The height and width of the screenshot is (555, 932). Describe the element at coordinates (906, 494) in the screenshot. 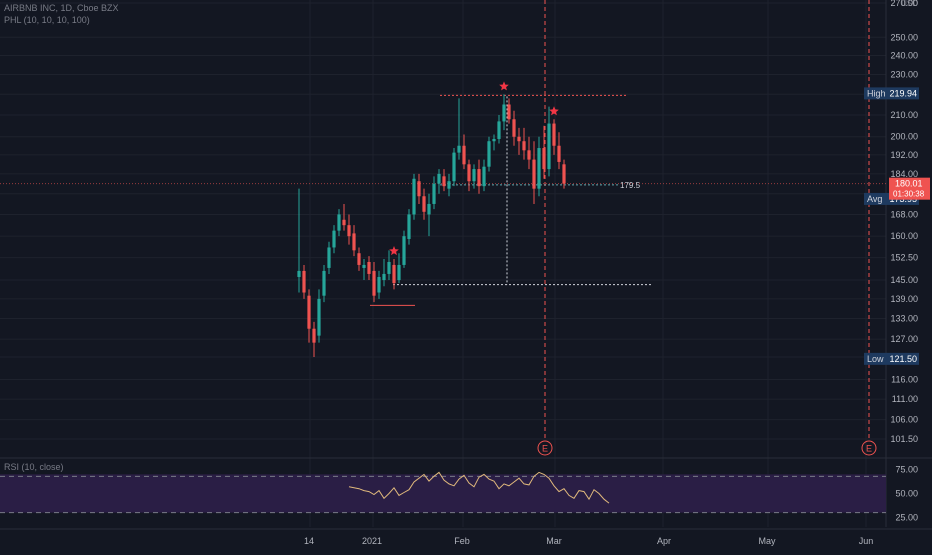

I see `rsi-tick-label: 50.00` at that location.